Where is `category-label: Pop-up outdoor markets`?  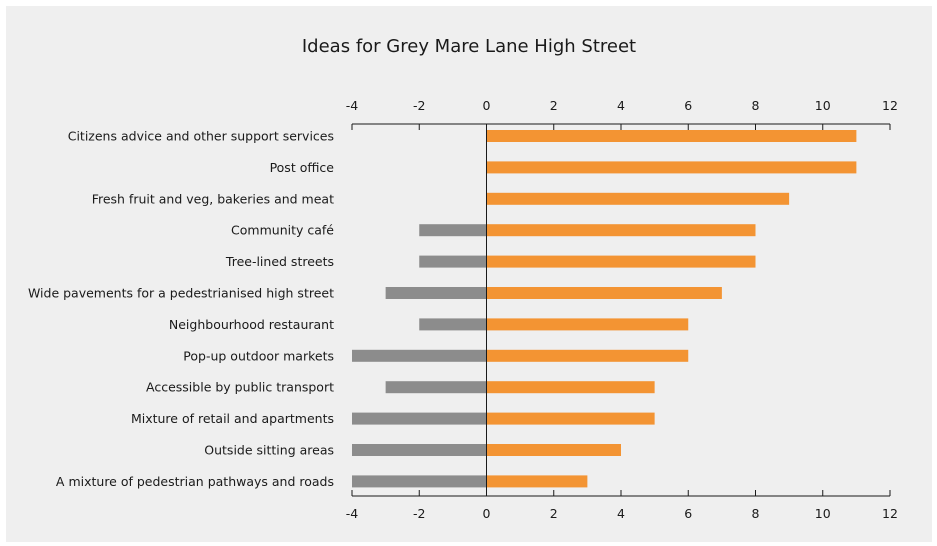
category-label: Pop-up outdoor markets is located at coordinates (258, 355).